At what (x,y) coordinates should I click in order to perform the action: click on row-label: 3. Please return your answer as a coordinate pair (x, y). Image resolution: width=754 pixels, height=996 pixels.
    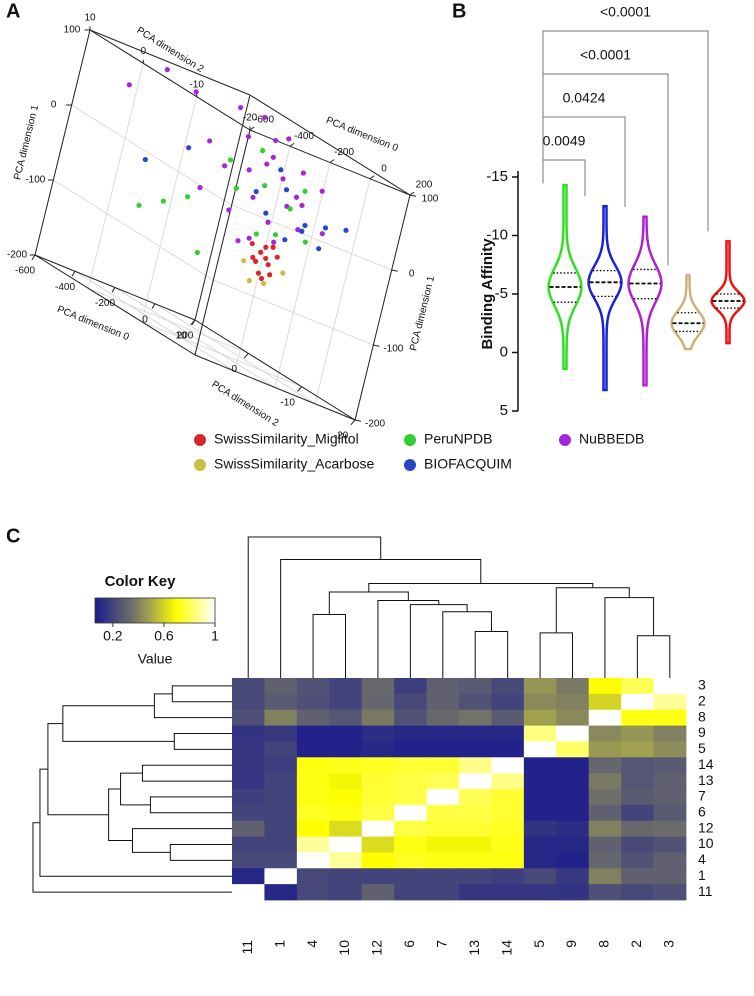
    Looking at the image, I should click on (702, 685).